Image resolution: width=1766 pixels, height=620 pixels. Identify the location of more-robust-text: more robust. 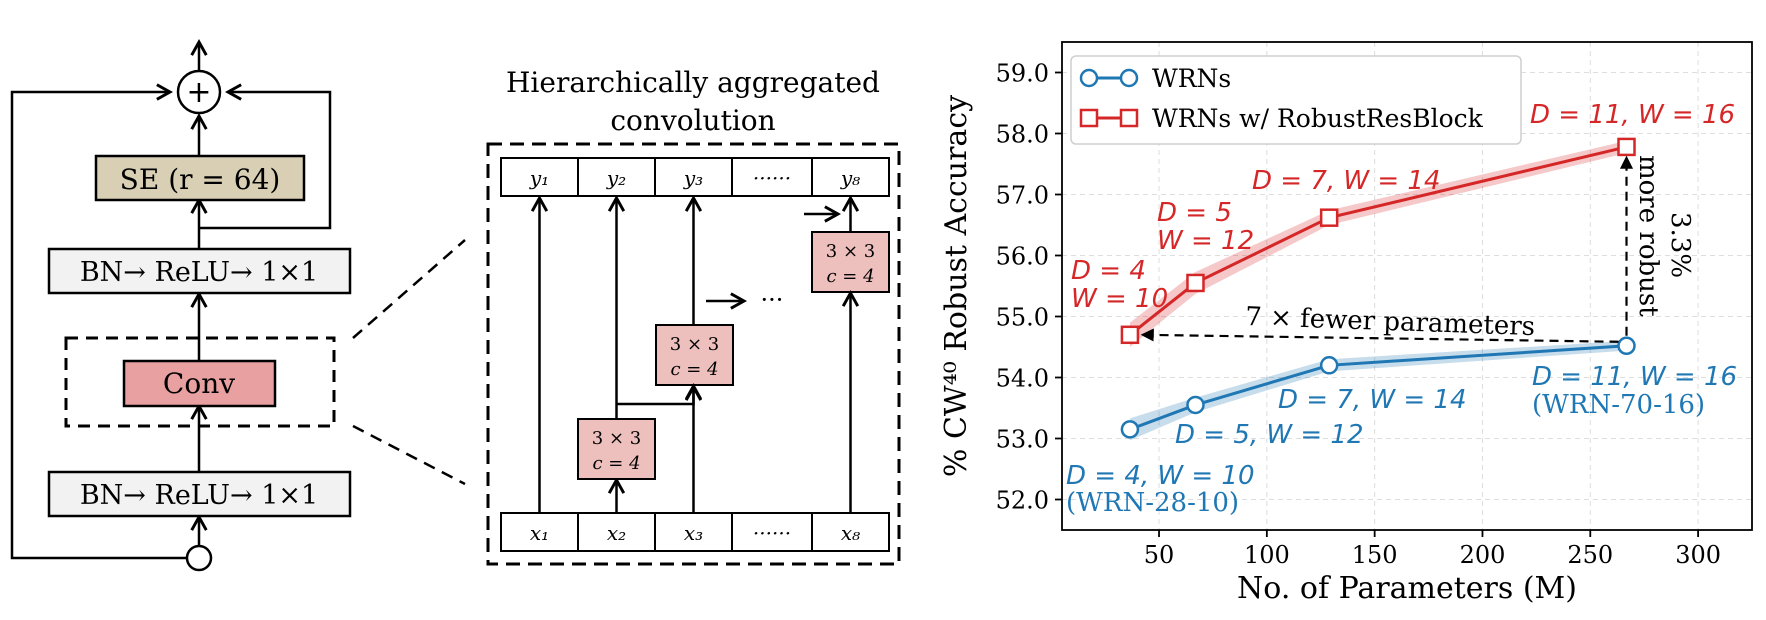
(1648, 236).